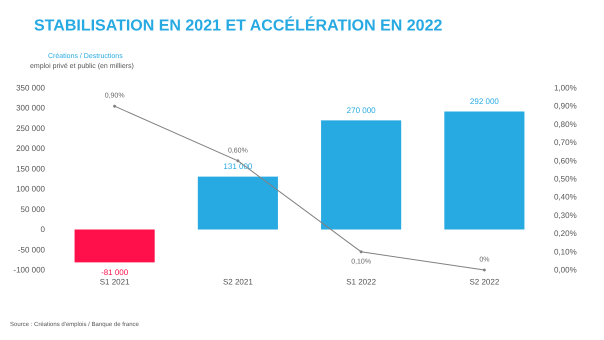  What do you see at coordinates (31, 189) in the screenshot?
I see `y-tick-label: 100 000` at bounding box center [31, 189].